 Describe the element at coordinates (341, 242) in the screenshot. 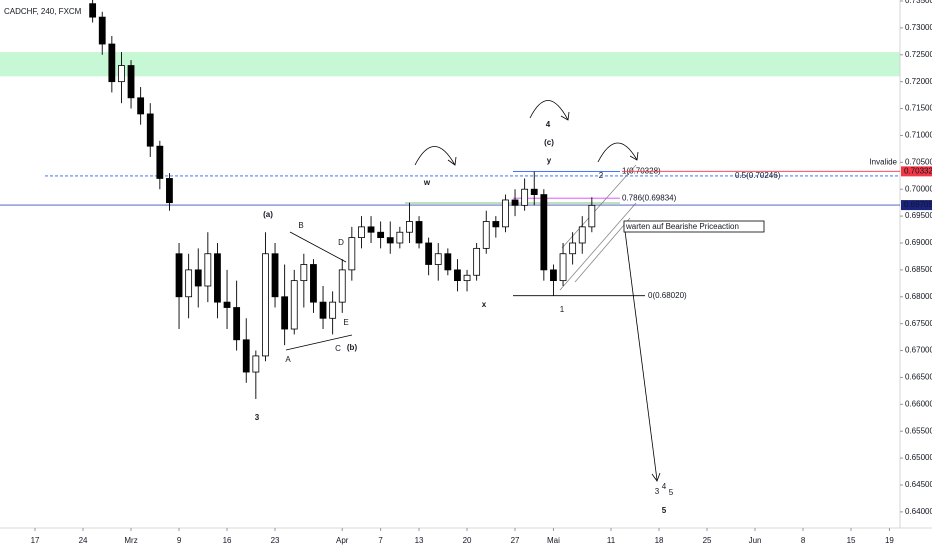

I see `wave-label: D` at that location.